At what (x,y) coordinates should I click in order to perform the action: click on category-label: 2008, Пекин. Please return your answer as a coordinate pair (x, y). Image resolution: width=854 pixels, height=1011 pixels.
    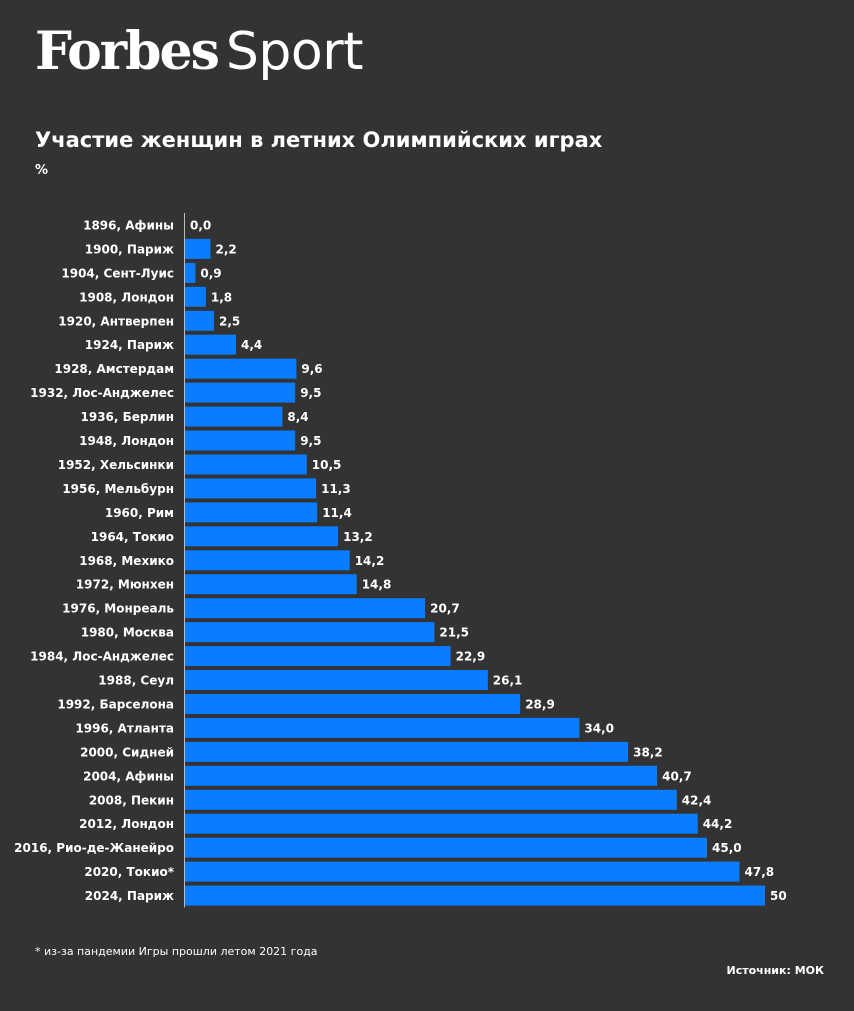
    Looking at the image, I should click on (131, 800).